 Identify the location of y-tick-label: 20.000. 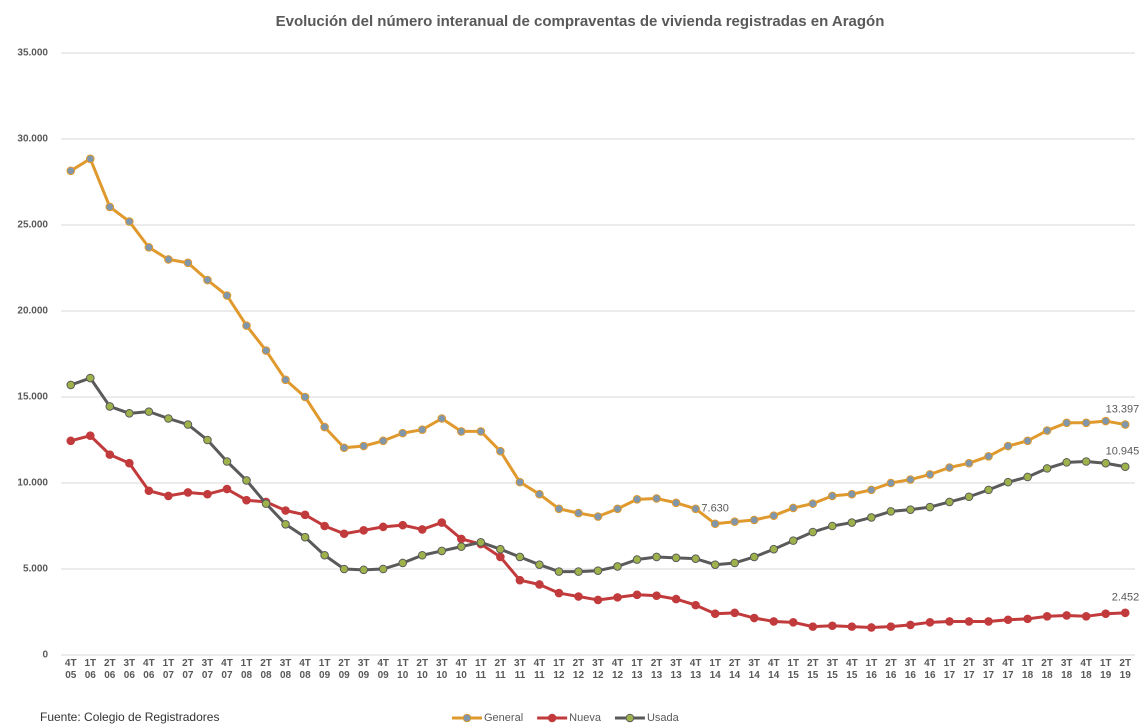
(32, 311).